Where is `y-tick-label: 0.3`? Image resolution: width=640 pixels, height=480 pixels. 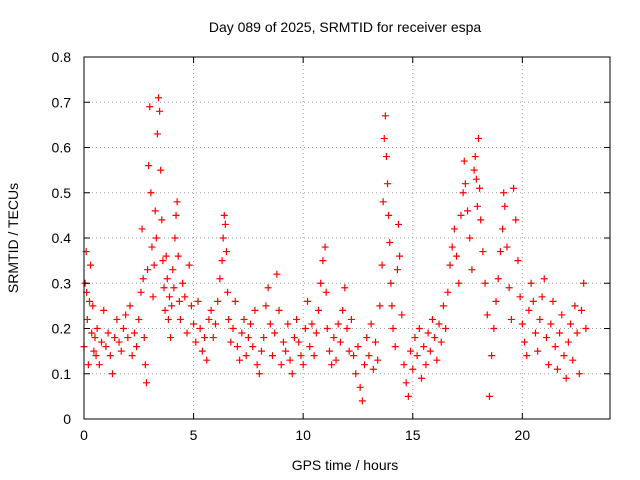 y-tick-label: 0.3 is located at coordinates (62, 283).